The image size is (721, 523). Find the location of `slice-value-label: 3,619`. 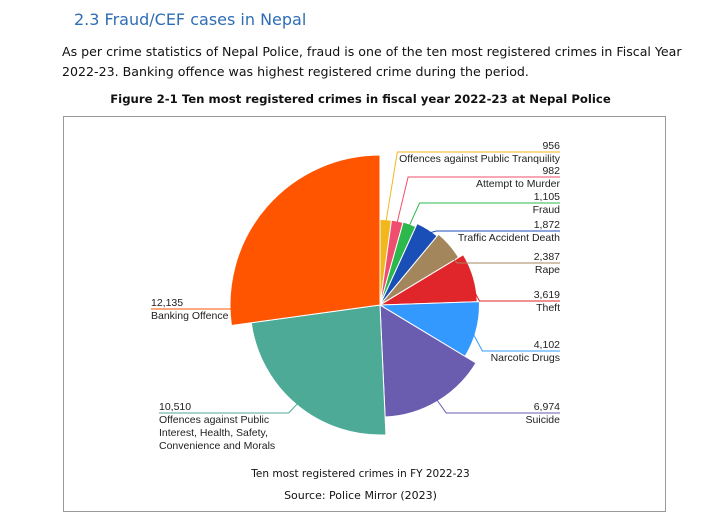

slice-value-label: 3,619 is located at coordinates (547, 295).